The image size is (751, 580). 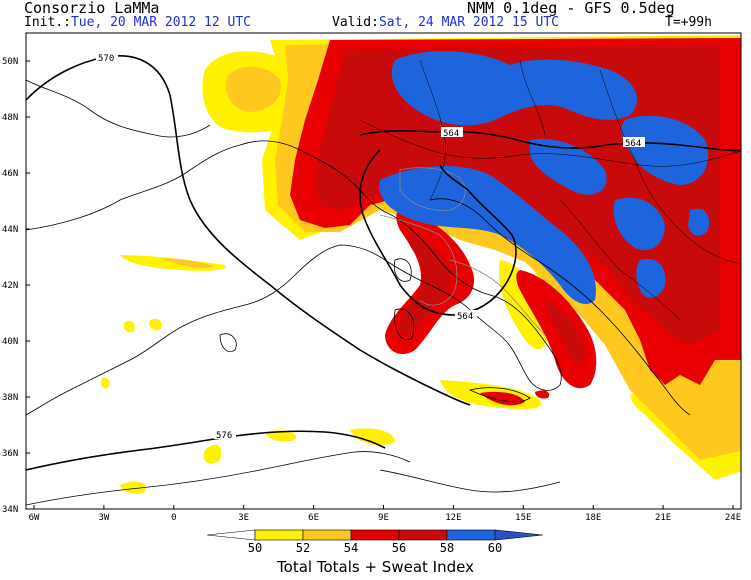 I want to click on contour-label-564a: 564, so click(x=451, y=134).